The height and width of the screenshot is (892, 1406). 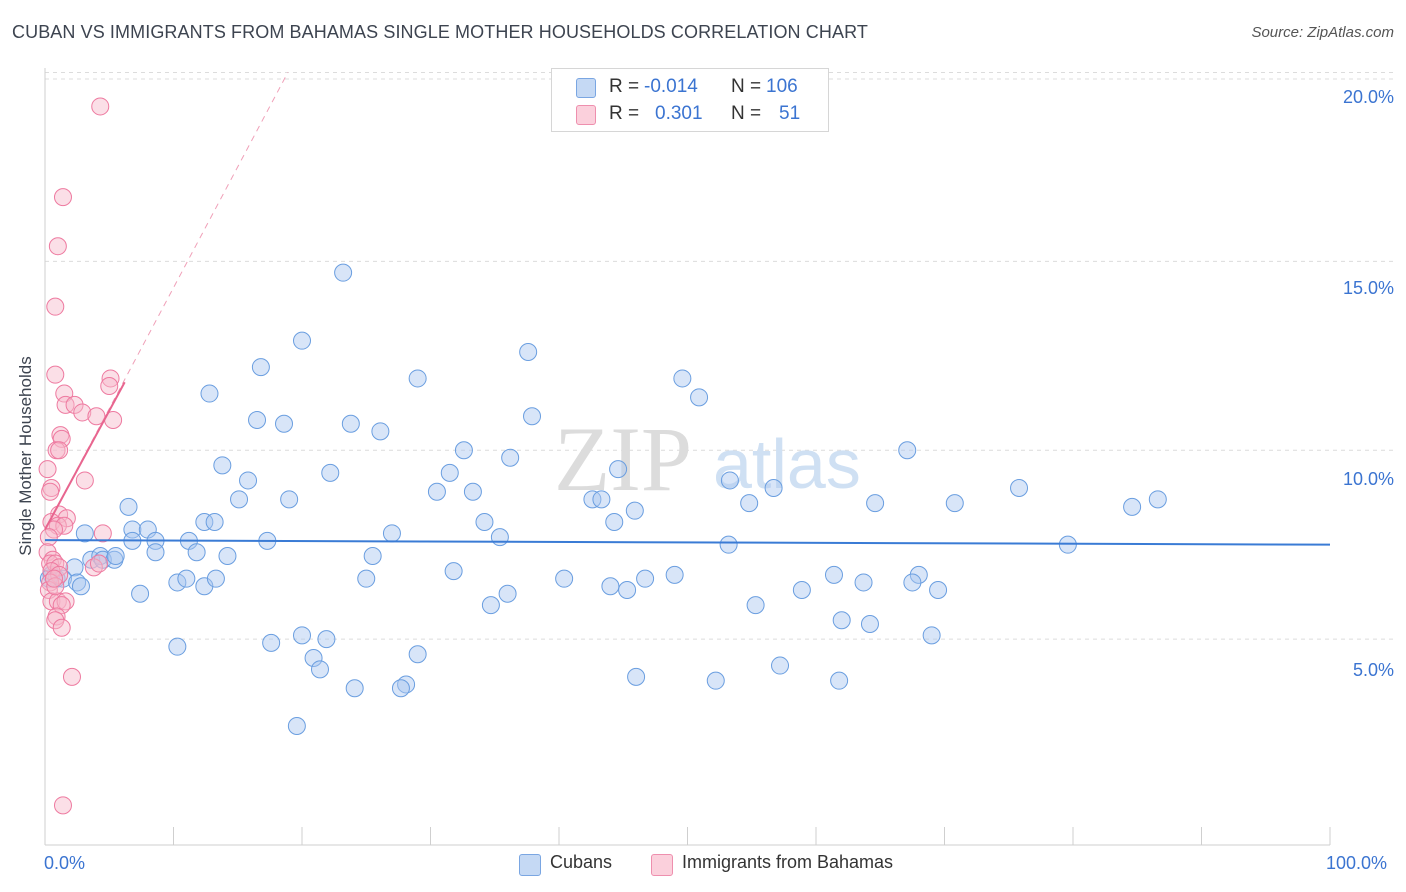 I want to click on bottom-legend-swatch-cubans, so click(x=530, y=865).